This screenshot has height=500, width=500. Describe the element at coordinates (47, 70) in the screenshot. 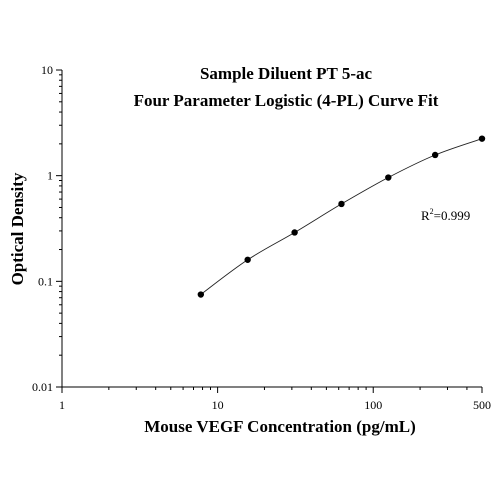

I see `y-tick-label: 10` at that location.